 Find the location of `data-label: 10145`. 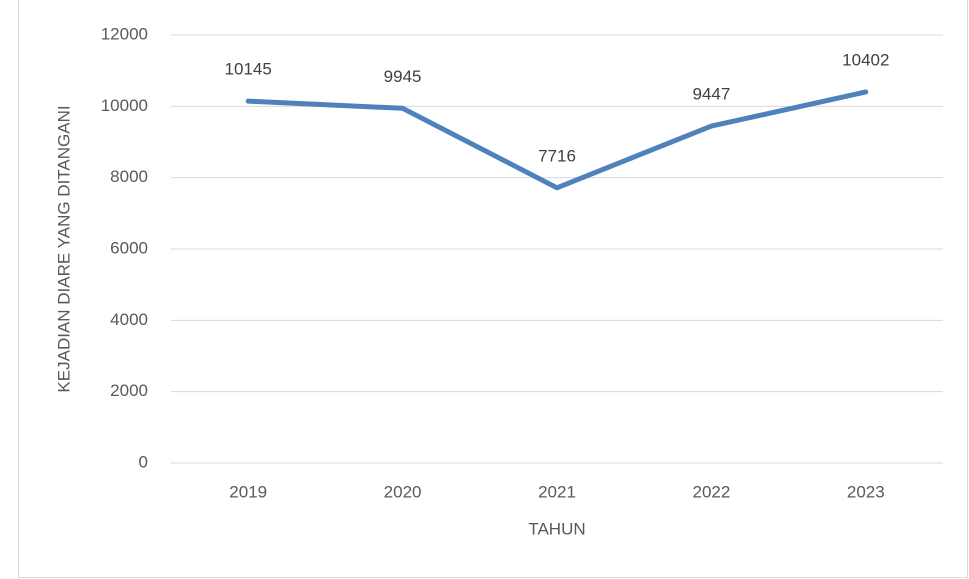

data-label: 10145 is located at coordinates (248, 69).